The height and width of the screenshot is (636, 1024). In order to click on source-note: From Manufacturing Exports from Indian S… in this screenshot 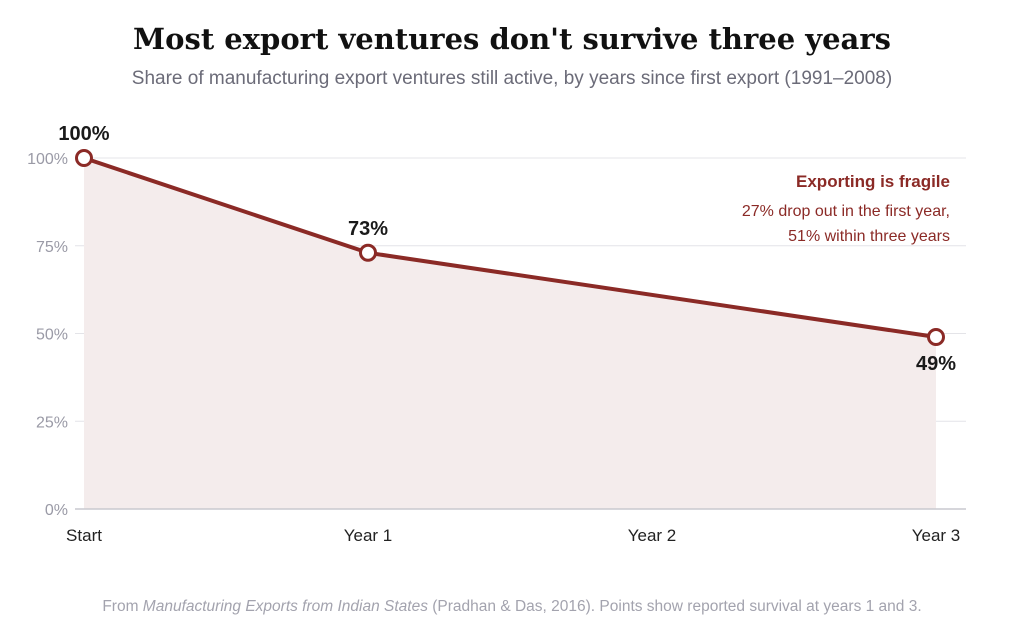, I will do `click(512, 607)`.